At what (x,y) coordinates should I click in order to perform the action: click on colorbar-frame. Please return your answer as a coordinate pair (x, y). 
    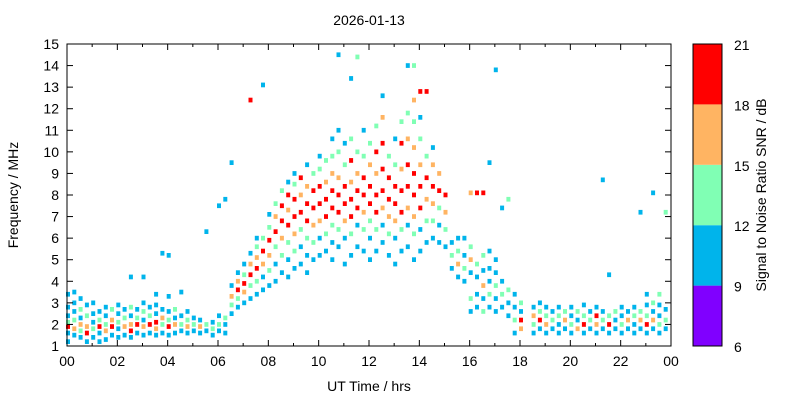
    Looking at the image, I should click on (707, 195).